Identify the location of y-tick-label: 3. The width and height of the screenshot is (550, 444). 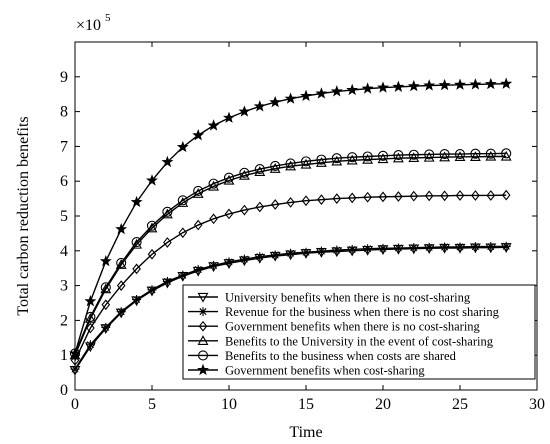
(64, 286).